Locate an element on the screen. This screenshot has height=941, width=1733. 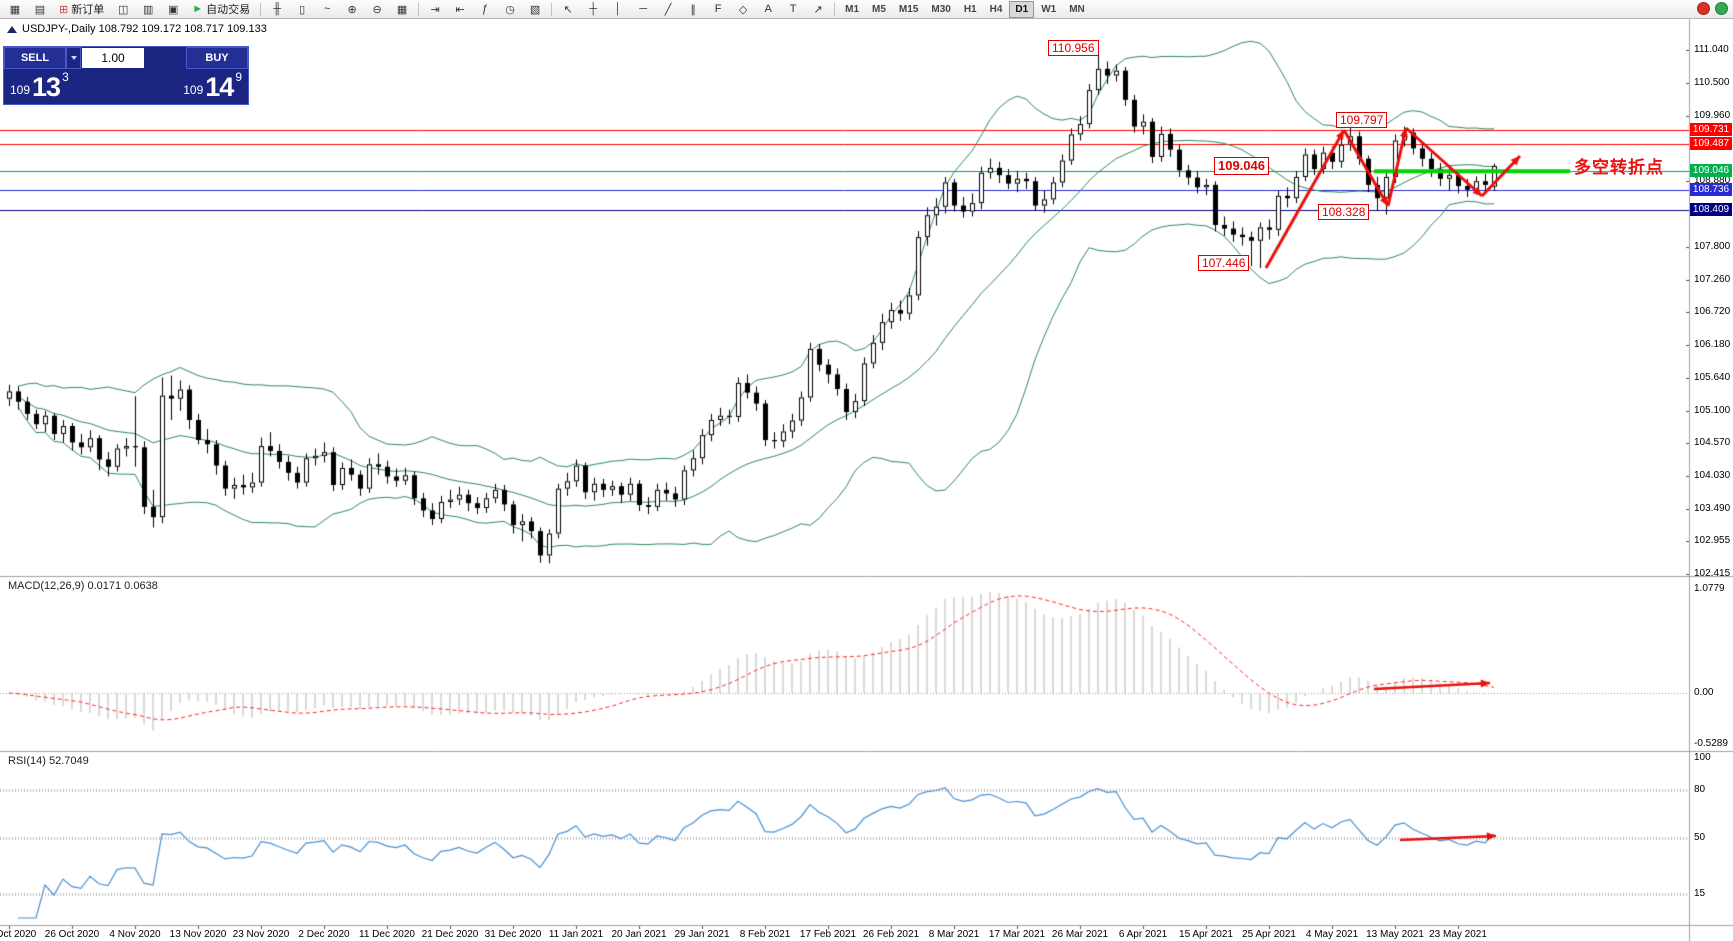
data-window-button: ▥ is located at coordinates (148, 9).